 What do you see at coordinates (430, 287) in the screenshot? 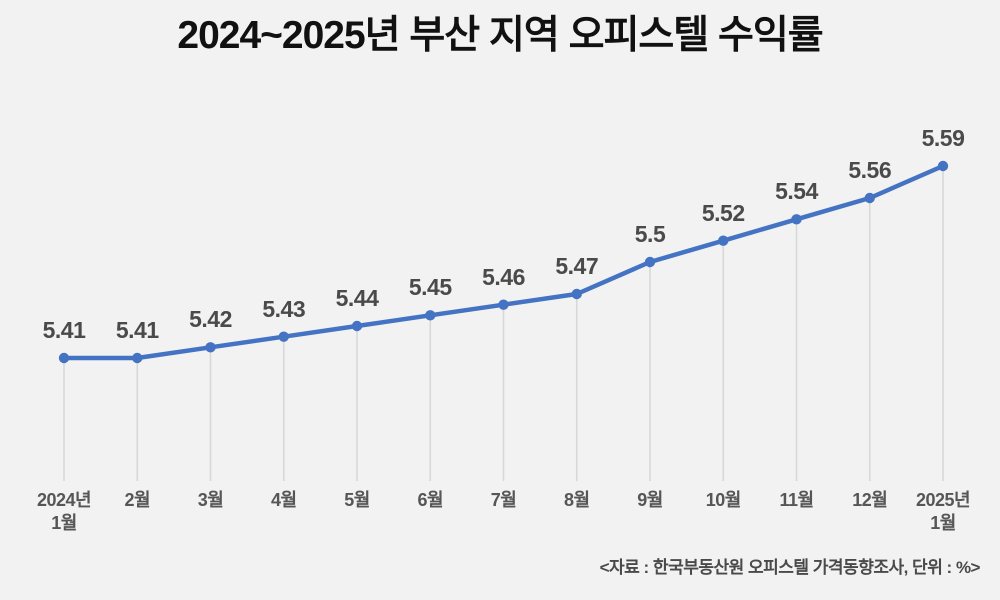
I see `data-point-value-label: 5.45` at bounding box center [430, 287].